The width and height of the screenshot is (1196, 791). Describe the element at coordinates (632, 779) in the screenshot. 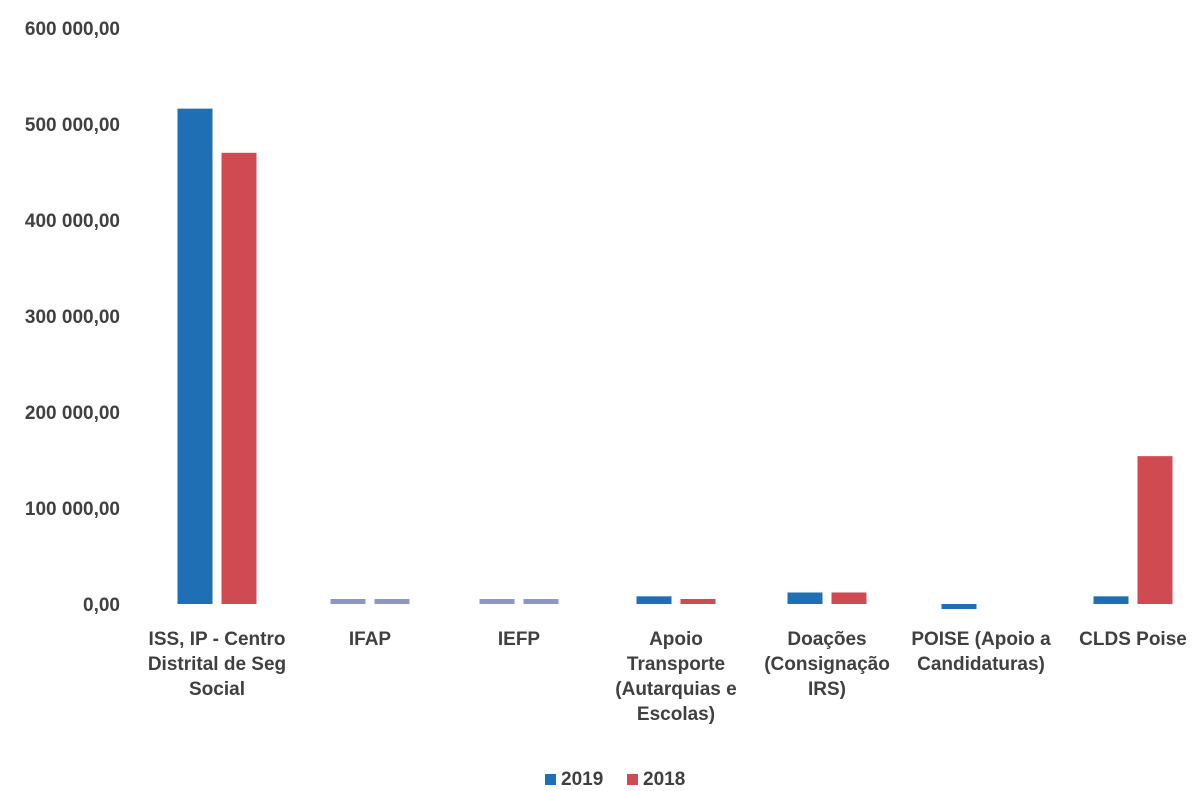

I see `legend-swatch-2018` at that location.